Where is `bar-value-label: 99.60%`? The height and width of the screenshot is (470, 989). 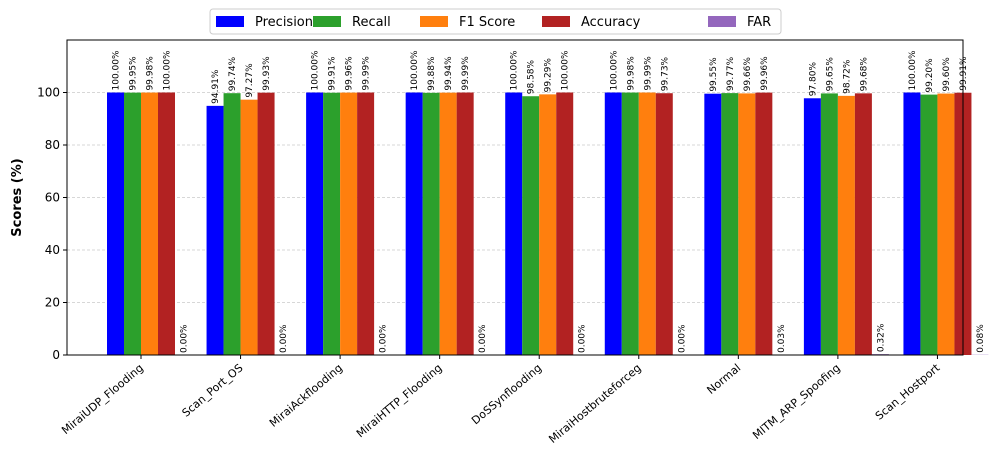
bar-value-label: 99.60% is located at coordinates (947, 74).